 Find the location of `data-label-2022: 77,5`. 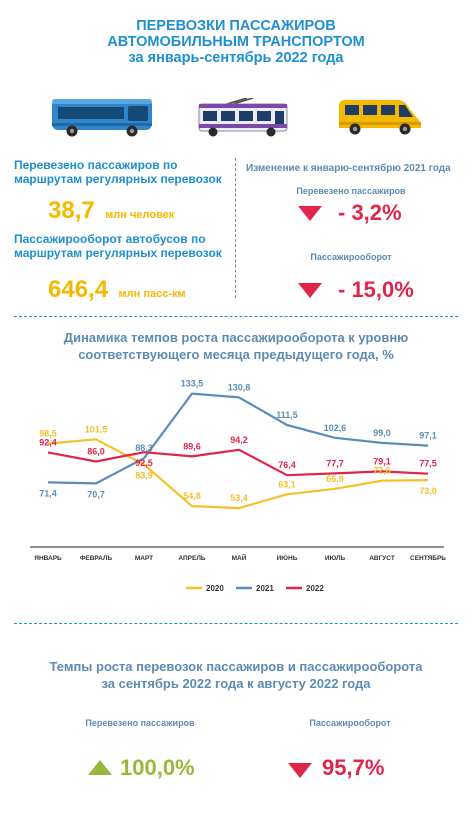

data-label-2022: 77,5 is located at coordinates (428, 464).